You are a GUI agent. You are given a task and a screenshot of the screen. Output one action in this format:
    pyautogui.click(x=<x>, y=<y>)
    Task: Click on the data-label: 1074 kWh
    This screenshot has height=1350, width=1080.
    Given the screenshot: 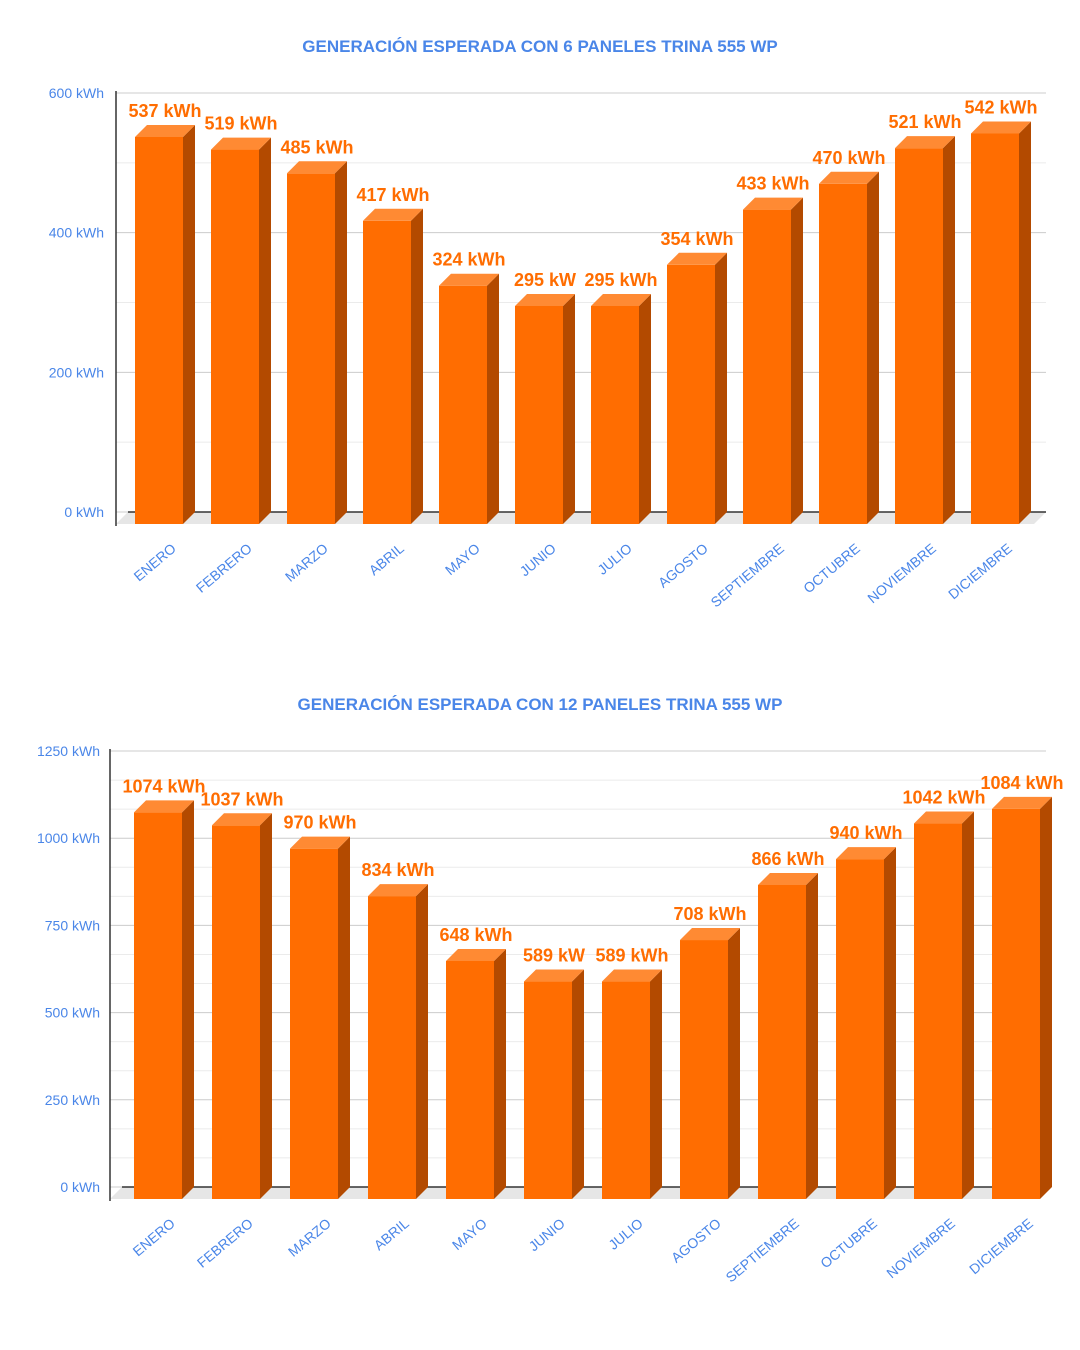 What is the action you would take?
    pyautogui.click(x=163, y=786)
    